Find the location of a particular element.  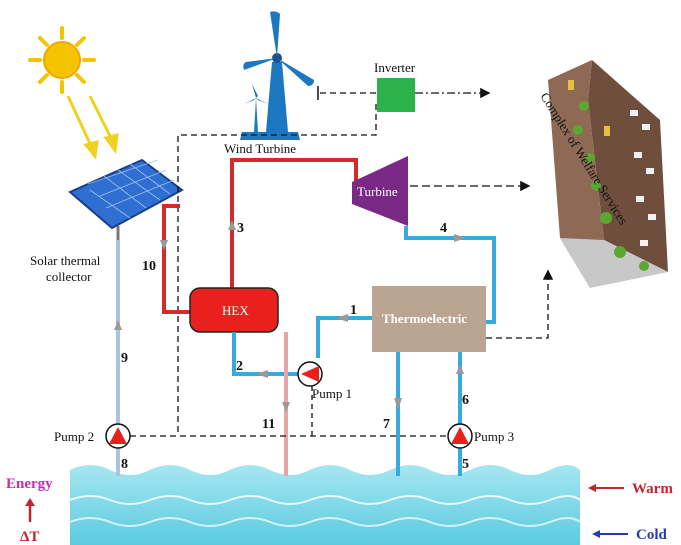

stream-3-arrow is located at coordinates (232, 225).